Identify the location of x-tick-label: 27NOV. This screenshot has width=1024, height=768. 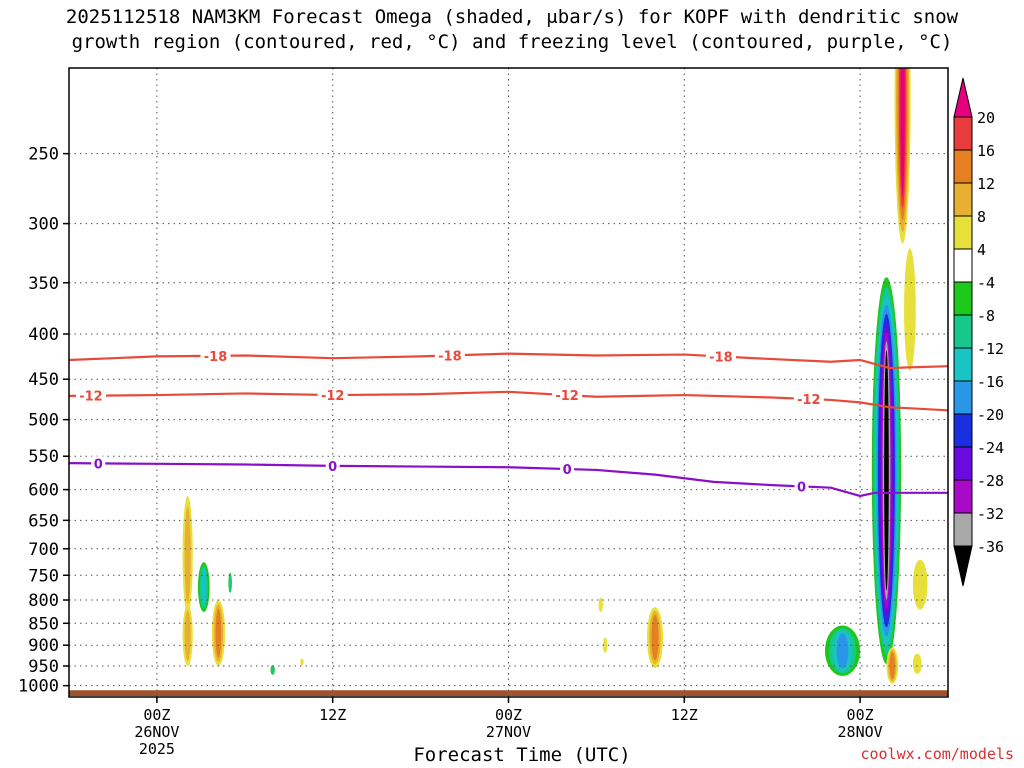
(508, 732).